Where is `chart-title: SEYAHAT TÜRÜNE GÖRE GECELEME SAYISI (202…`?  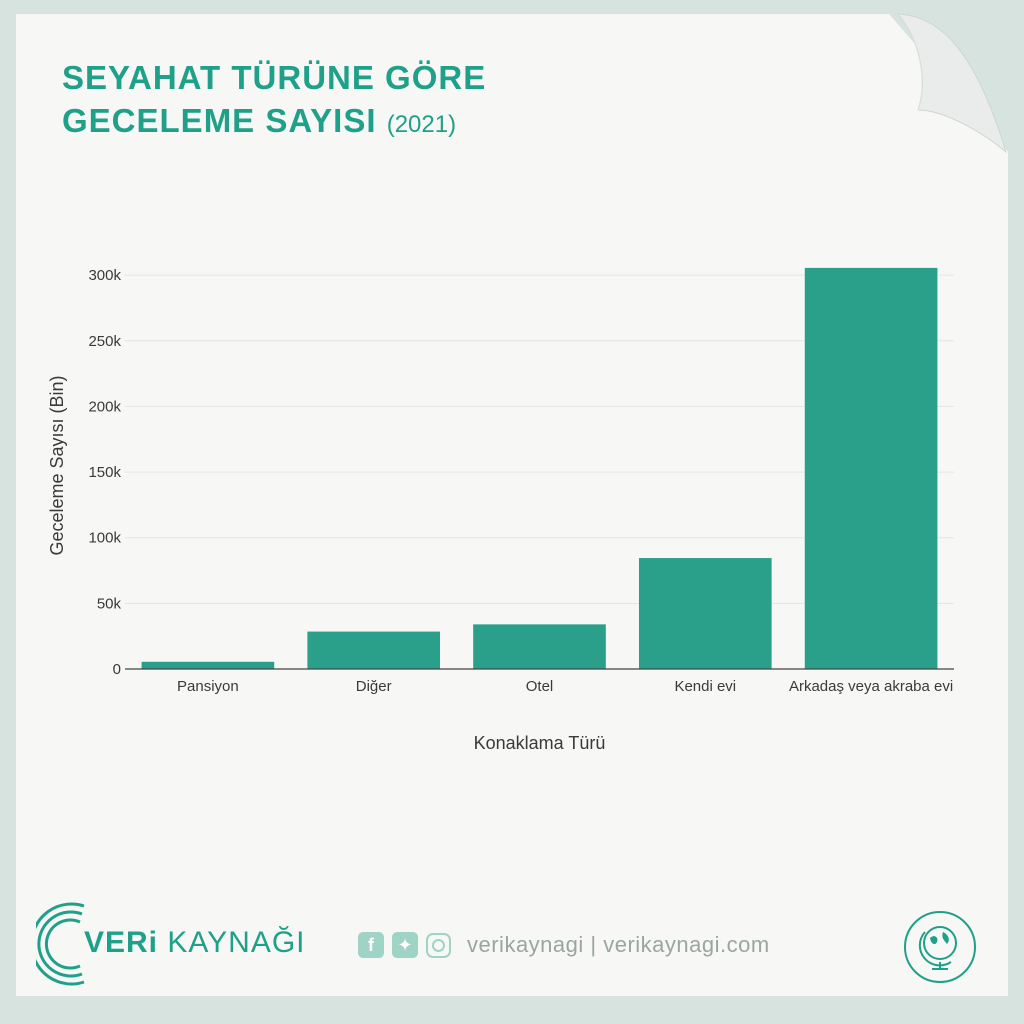
chart-title: SEYAHAT TÜRÜNE GÖRE GECELEME SAYISI (202… is located at coordinates (274, 101).